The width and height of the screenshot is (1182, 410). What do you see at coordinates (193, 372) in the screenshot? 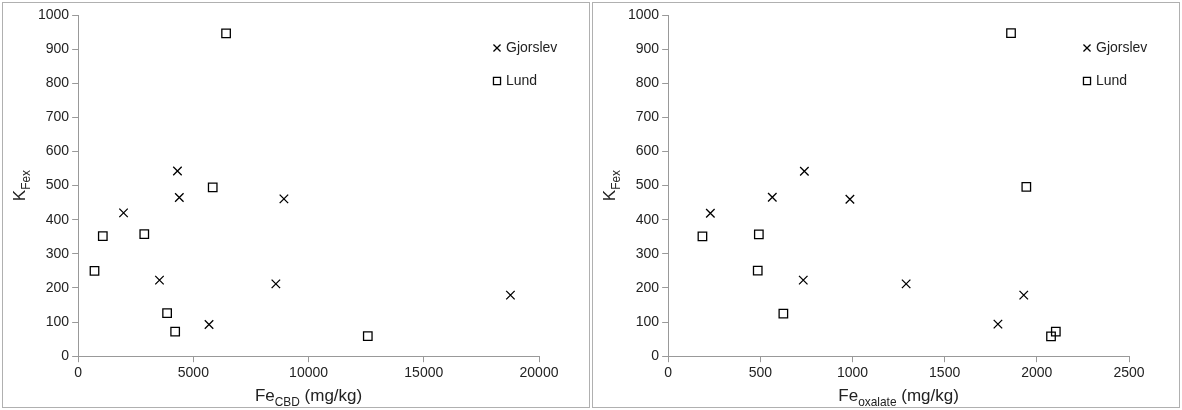
I see `x-tick-label: 5000` at bounding box center [193, 372].